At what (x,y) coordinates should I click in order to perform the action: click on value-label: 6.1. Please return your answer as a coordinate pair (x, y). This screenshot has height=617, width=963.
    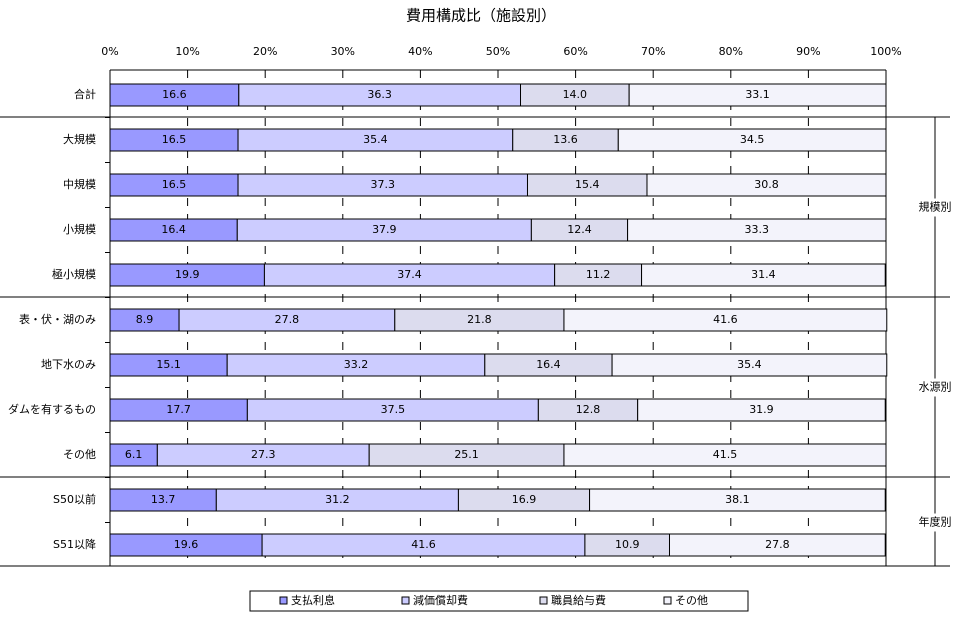
    Looking at the image, I should click on (134, 454).